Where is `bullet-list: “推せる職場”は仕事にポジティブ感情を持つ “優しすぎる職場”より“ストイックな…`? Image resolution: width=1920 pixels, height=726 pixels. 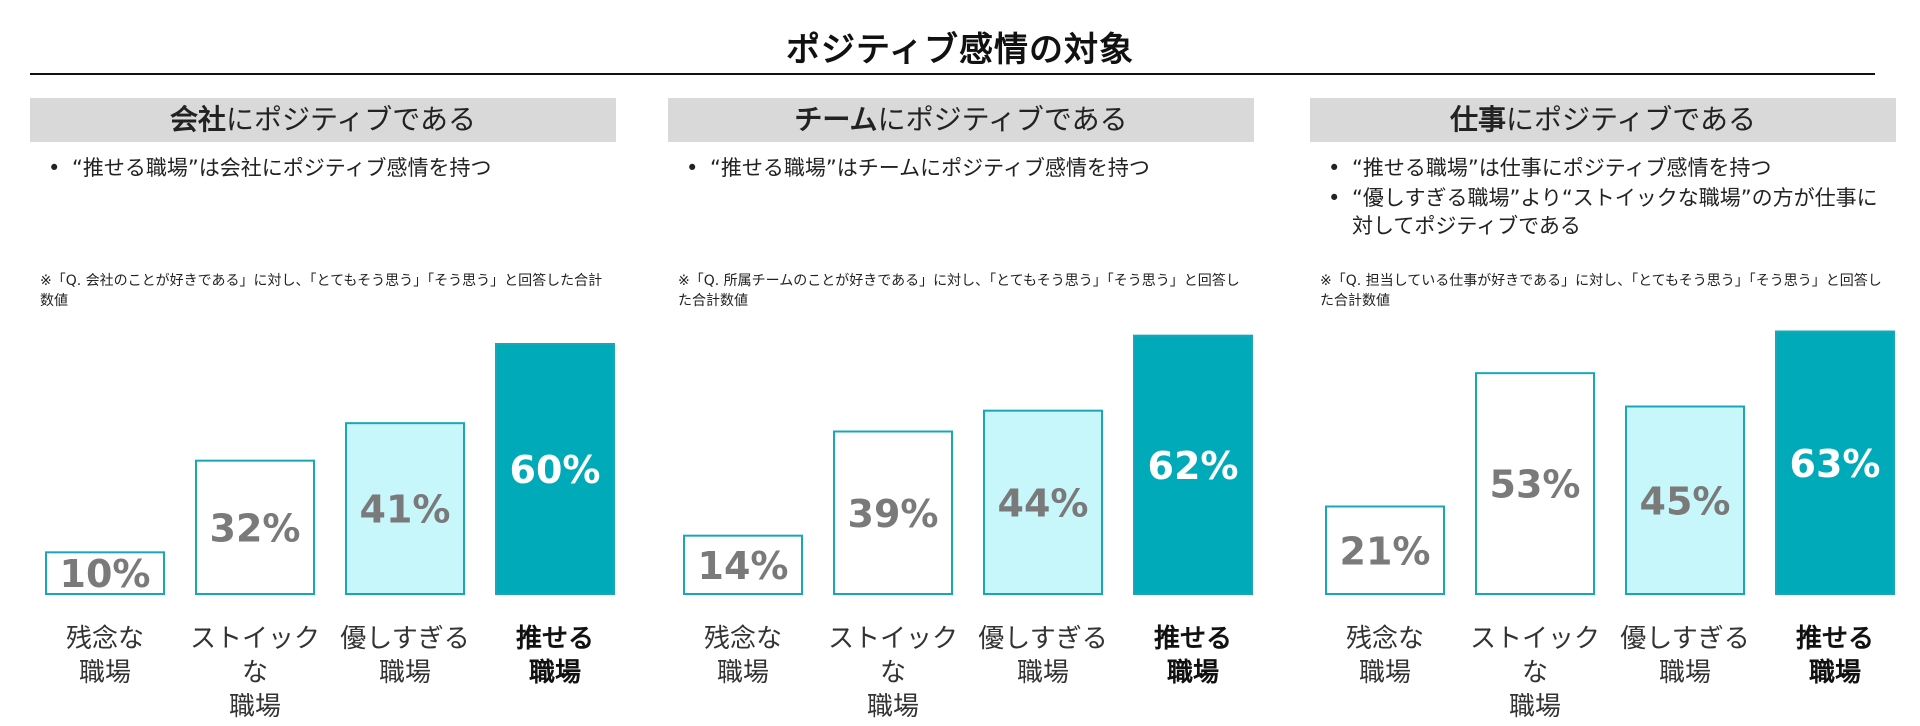 bullet-list: “推せる職場”は仕事にポジティブ感情を持つ “優しすぎる職場”より“ストイックな… is located at coordinates (1607, 198).